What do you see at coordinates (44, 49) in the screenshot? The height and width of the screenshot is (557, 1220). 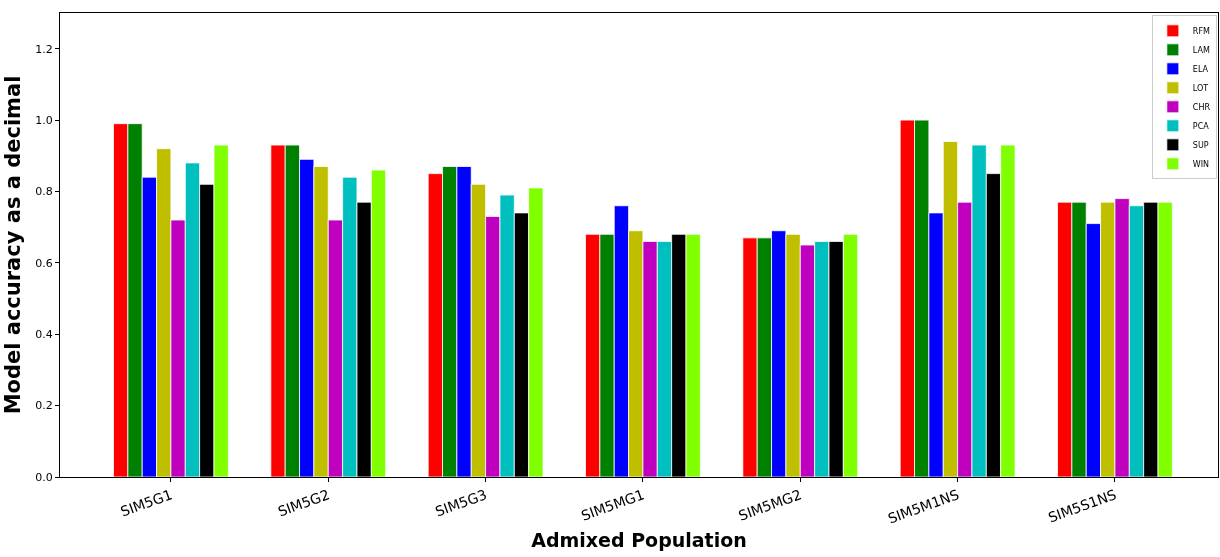 I see `y-tick-label: 1.2` at bounding box center [44, 49].